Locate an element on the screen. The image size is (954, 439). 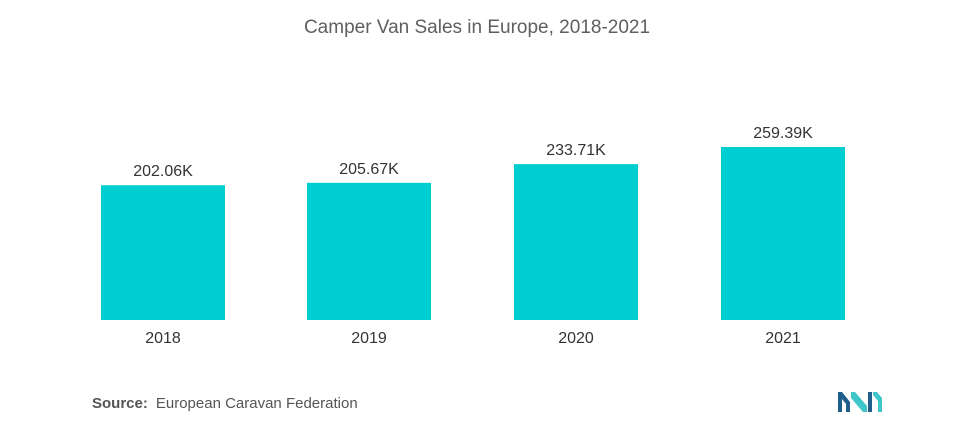
data-label-2019: 205.67K is located at coordinates (369, 169).